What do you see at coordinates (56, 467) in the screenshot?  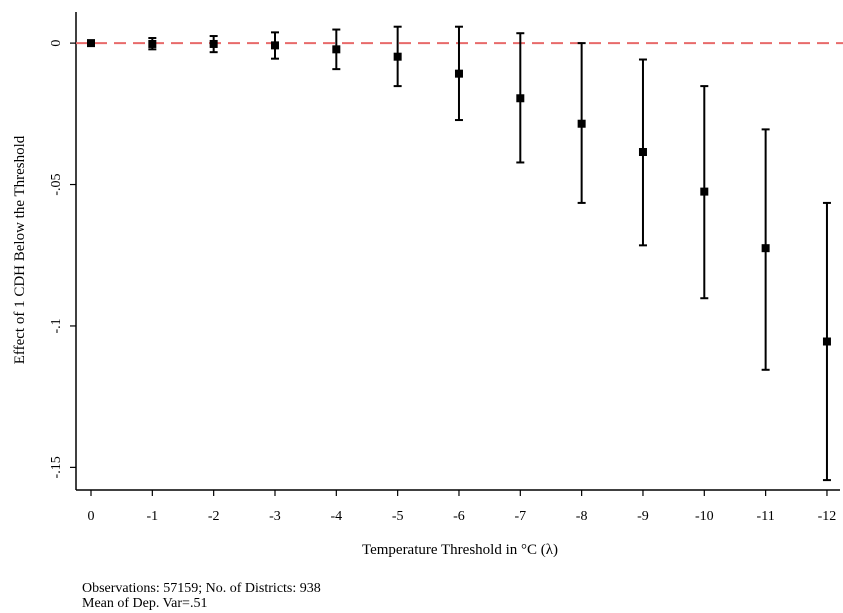 I see `y-tick-label: -.15` at bounding box center [56, 467].